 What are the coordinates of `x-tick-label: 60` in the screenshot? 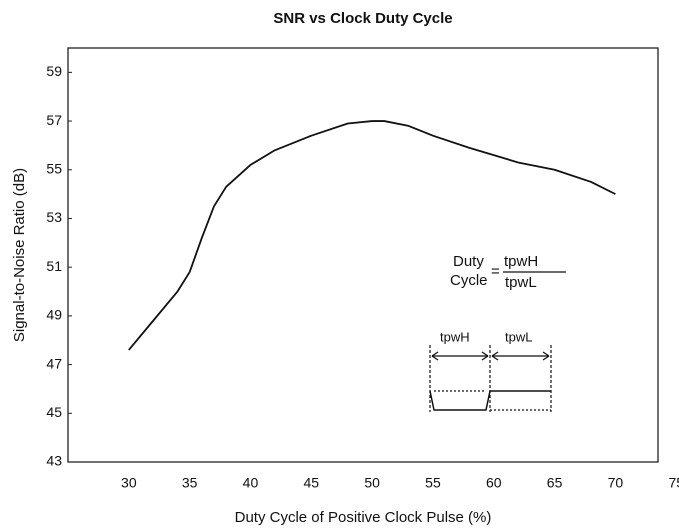 It's located at (494, 483).